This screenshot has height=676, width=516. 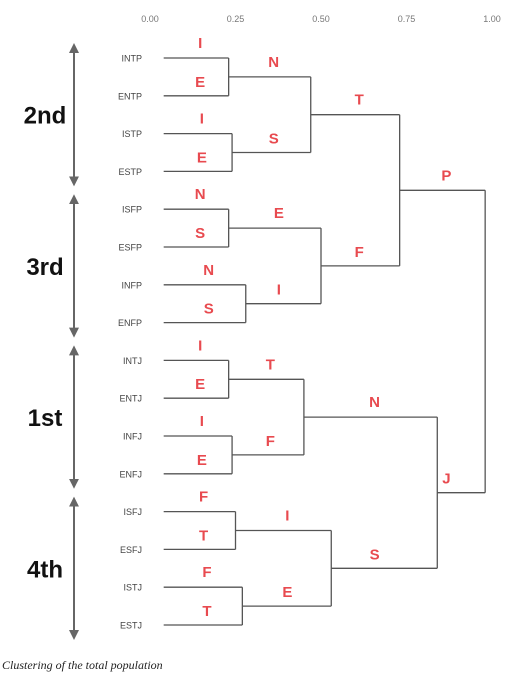 What do you see at coordinates (45, 418) in the screenshot?
I see `group-label: 1st` at bounding box center [45, 418].